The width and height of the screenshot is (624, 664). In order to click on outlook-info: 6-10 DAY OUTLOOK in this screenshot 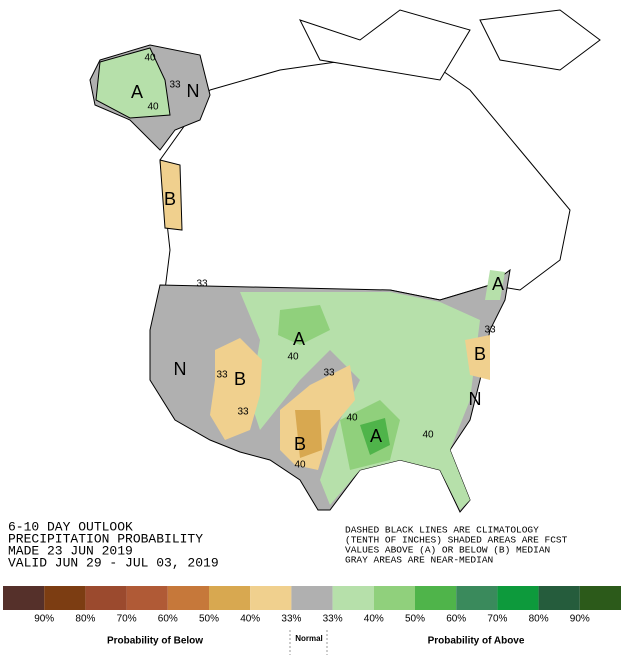, I will do `click(70, 526)`.